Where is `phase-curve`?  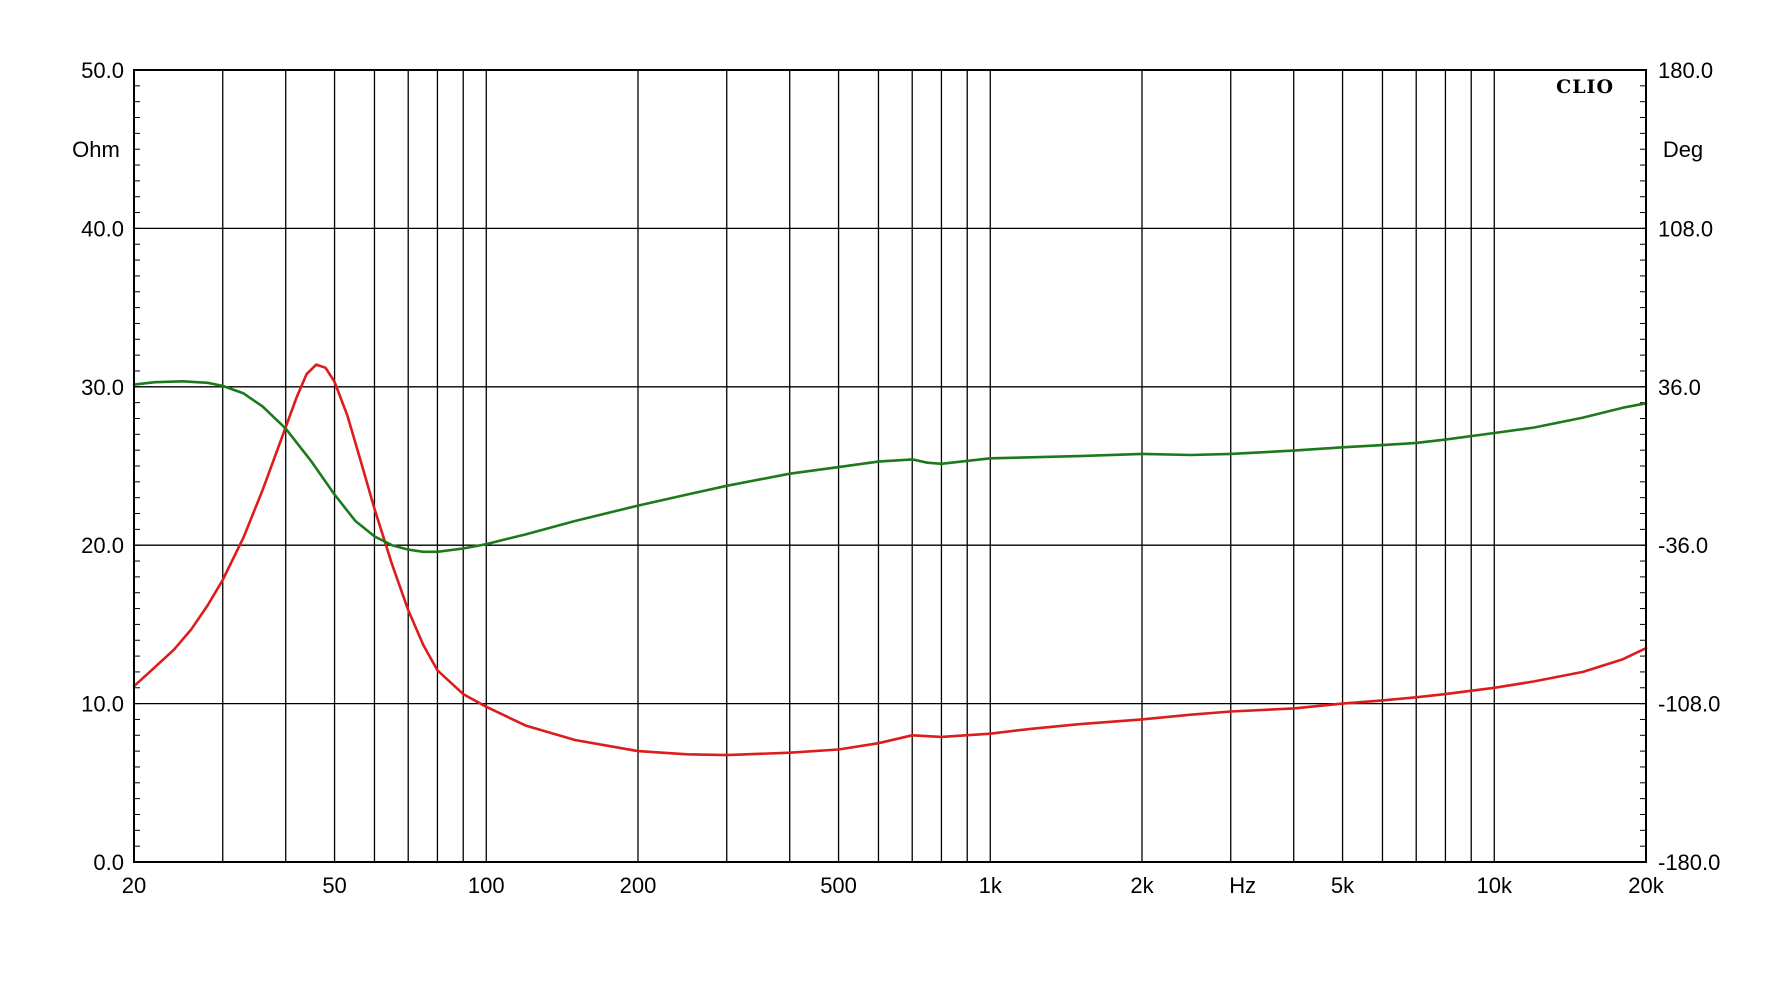
phase-curve is located at coordinates (890, 467).